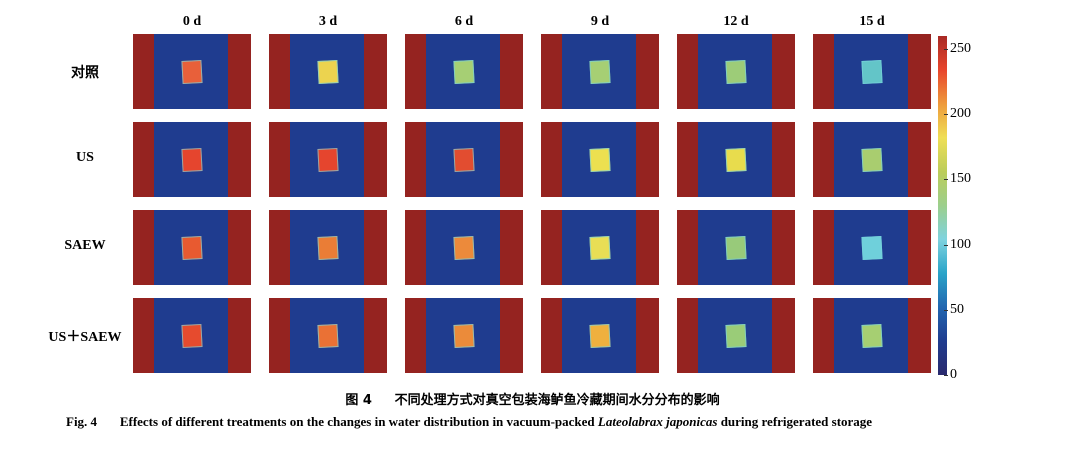 This screenshot has height=449, width=1065. Describe the element at coordinates (85, 157) in the screenshot. I see `row-label: US` at that location.